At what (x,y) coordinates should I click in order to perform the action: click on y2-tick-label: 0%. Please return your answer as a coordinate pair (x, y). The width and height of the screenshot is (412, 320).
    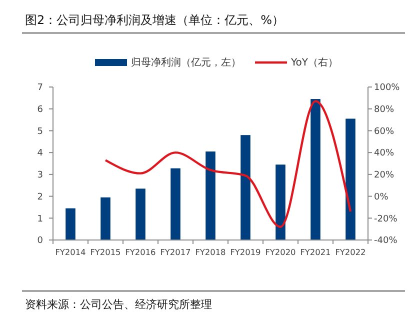
    Looking at the image, I should click on (381, 197).